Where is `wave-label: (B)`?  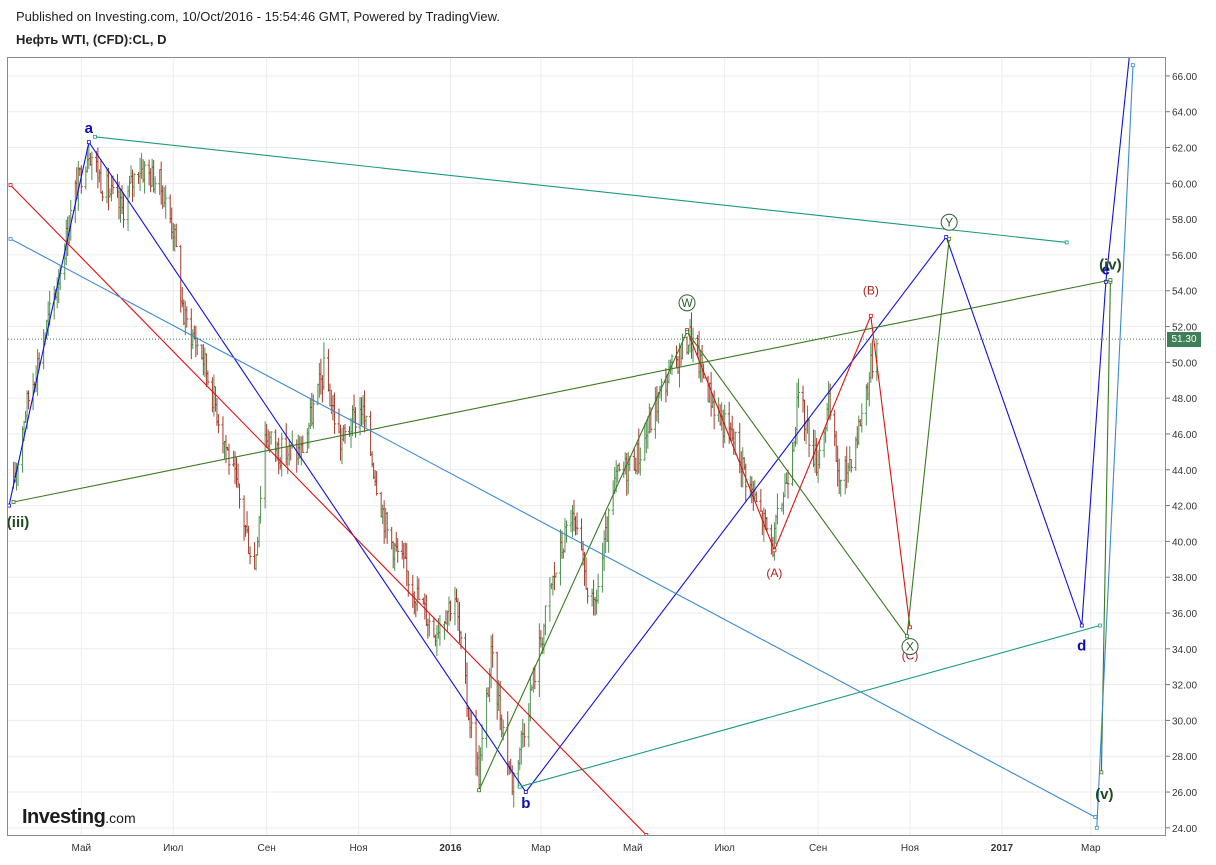
wave-label: (B) is located at coordinates (871, 290).